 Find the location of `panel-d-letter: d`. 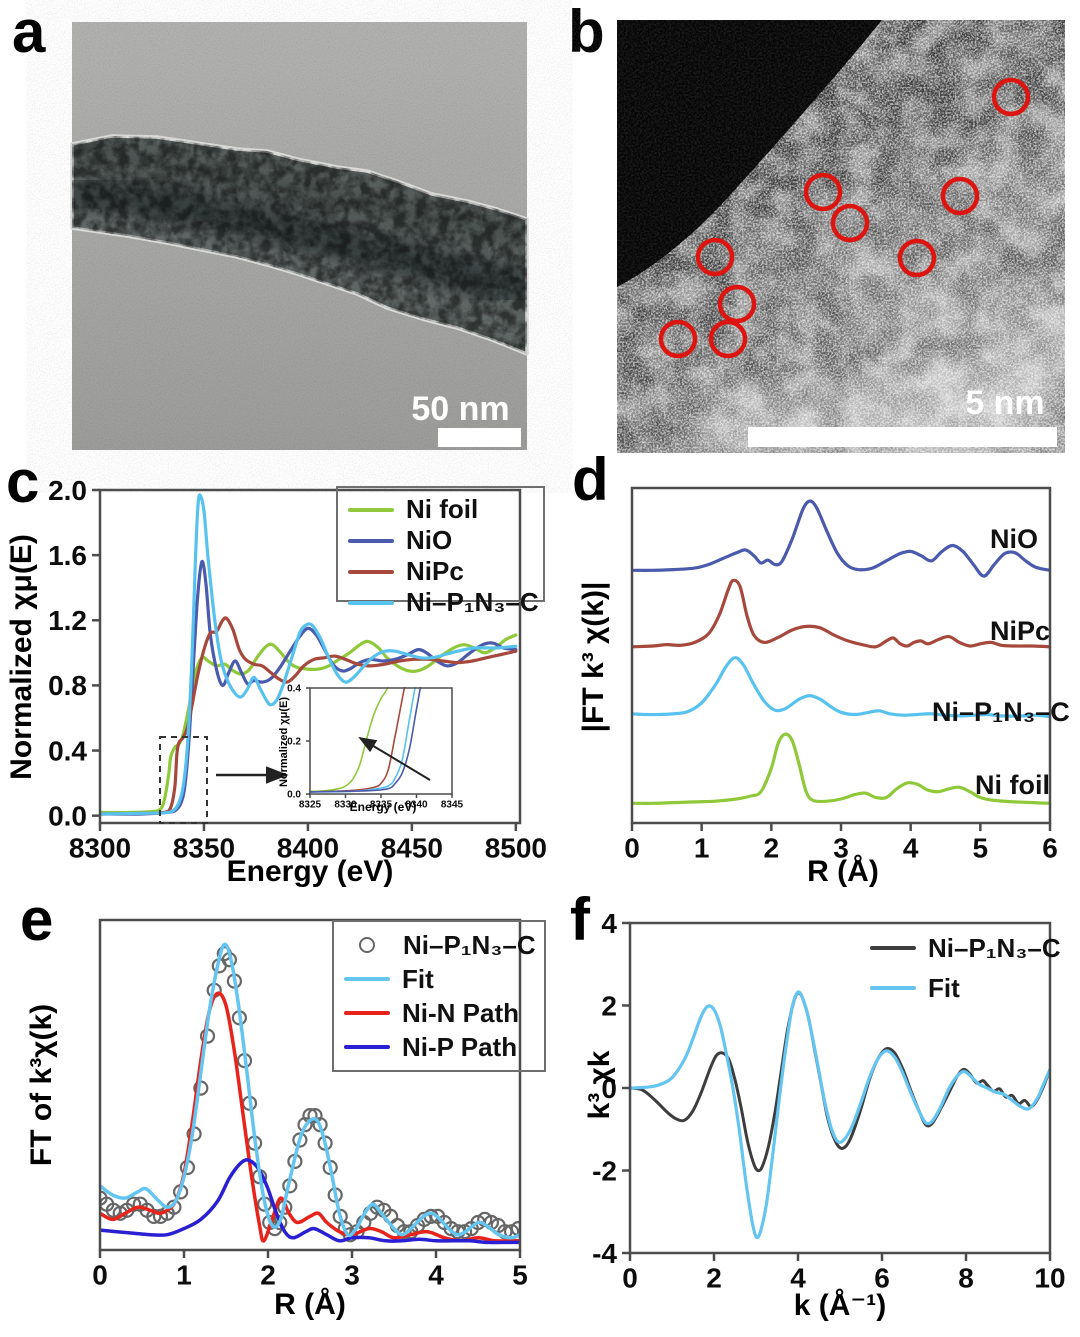

panel-d-letter: d is located at coordinates (590, 479).